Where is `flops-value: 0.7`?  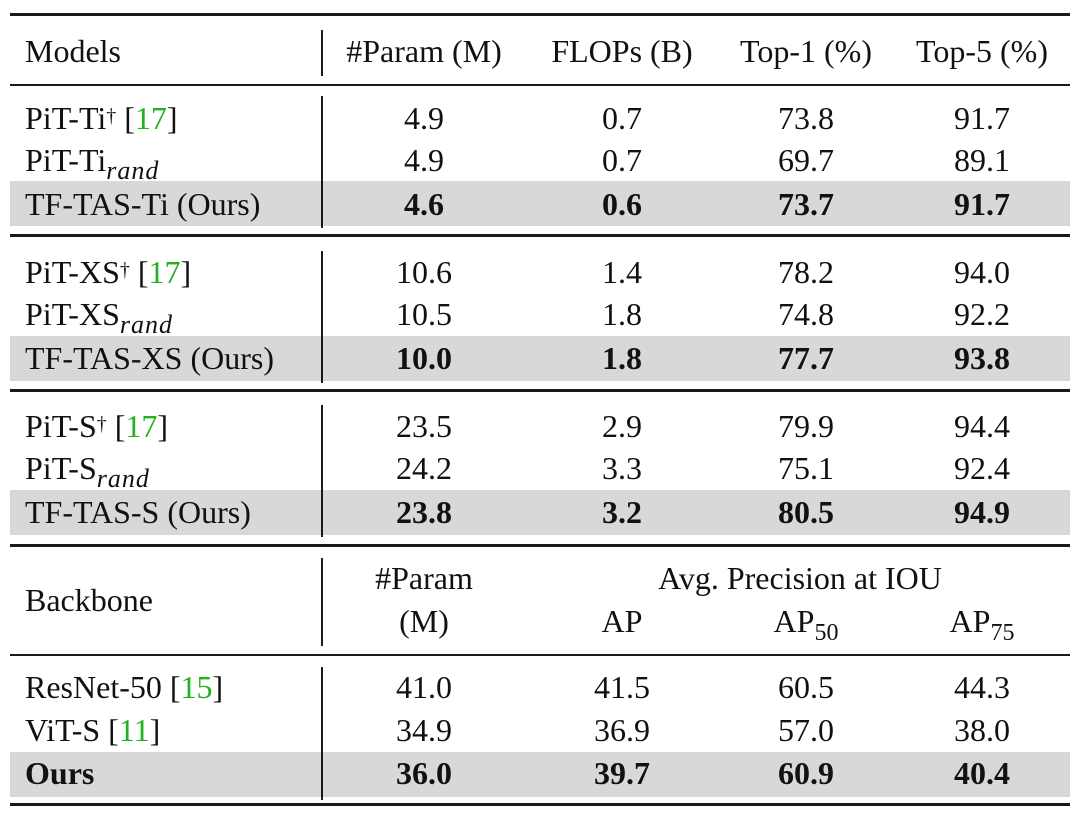
flops-value: 0.7 is located at coordinates (622, 118).